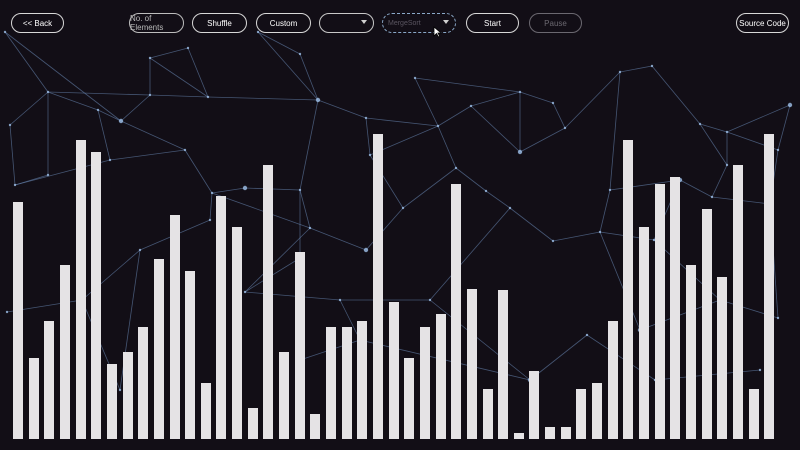 This screenshot has width=800, height=450. What do you see at coordinates (438, 32) in the screenshot?
I see `mouse-cursor-icon` at bounding box center [438, 32].